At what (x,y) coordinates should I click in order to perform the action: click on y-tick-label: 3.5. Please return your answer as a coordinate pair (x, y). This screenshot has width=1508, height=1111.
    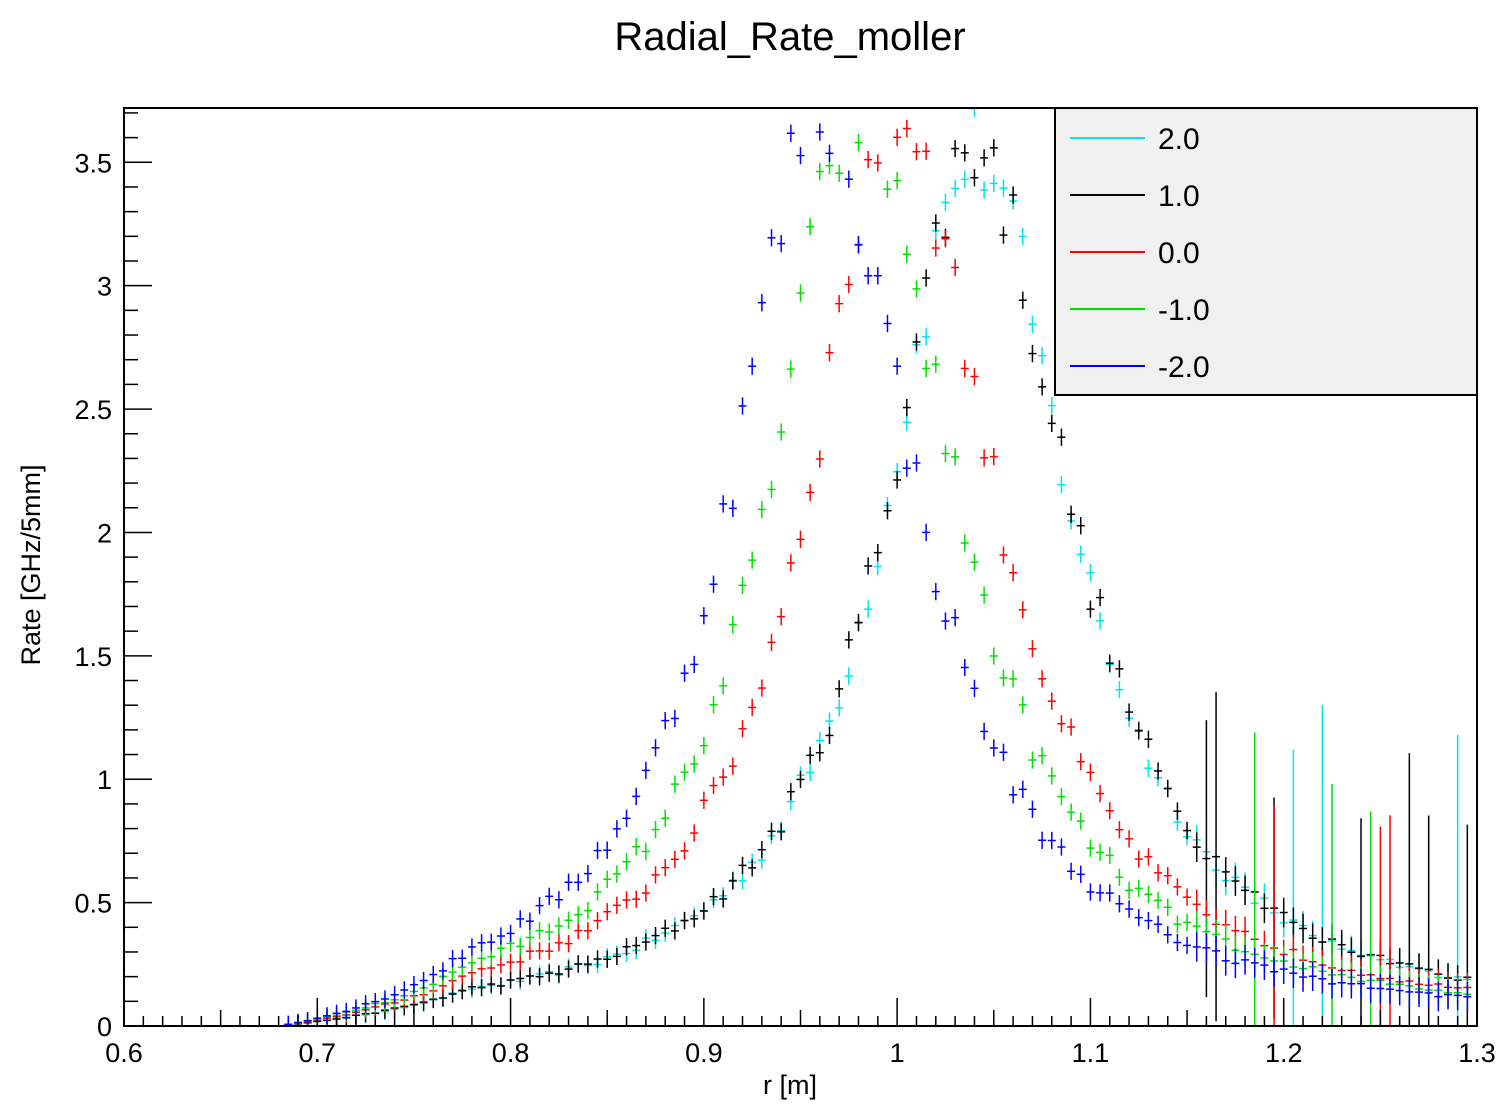
    Looking at the image, I should click on (93, 163).